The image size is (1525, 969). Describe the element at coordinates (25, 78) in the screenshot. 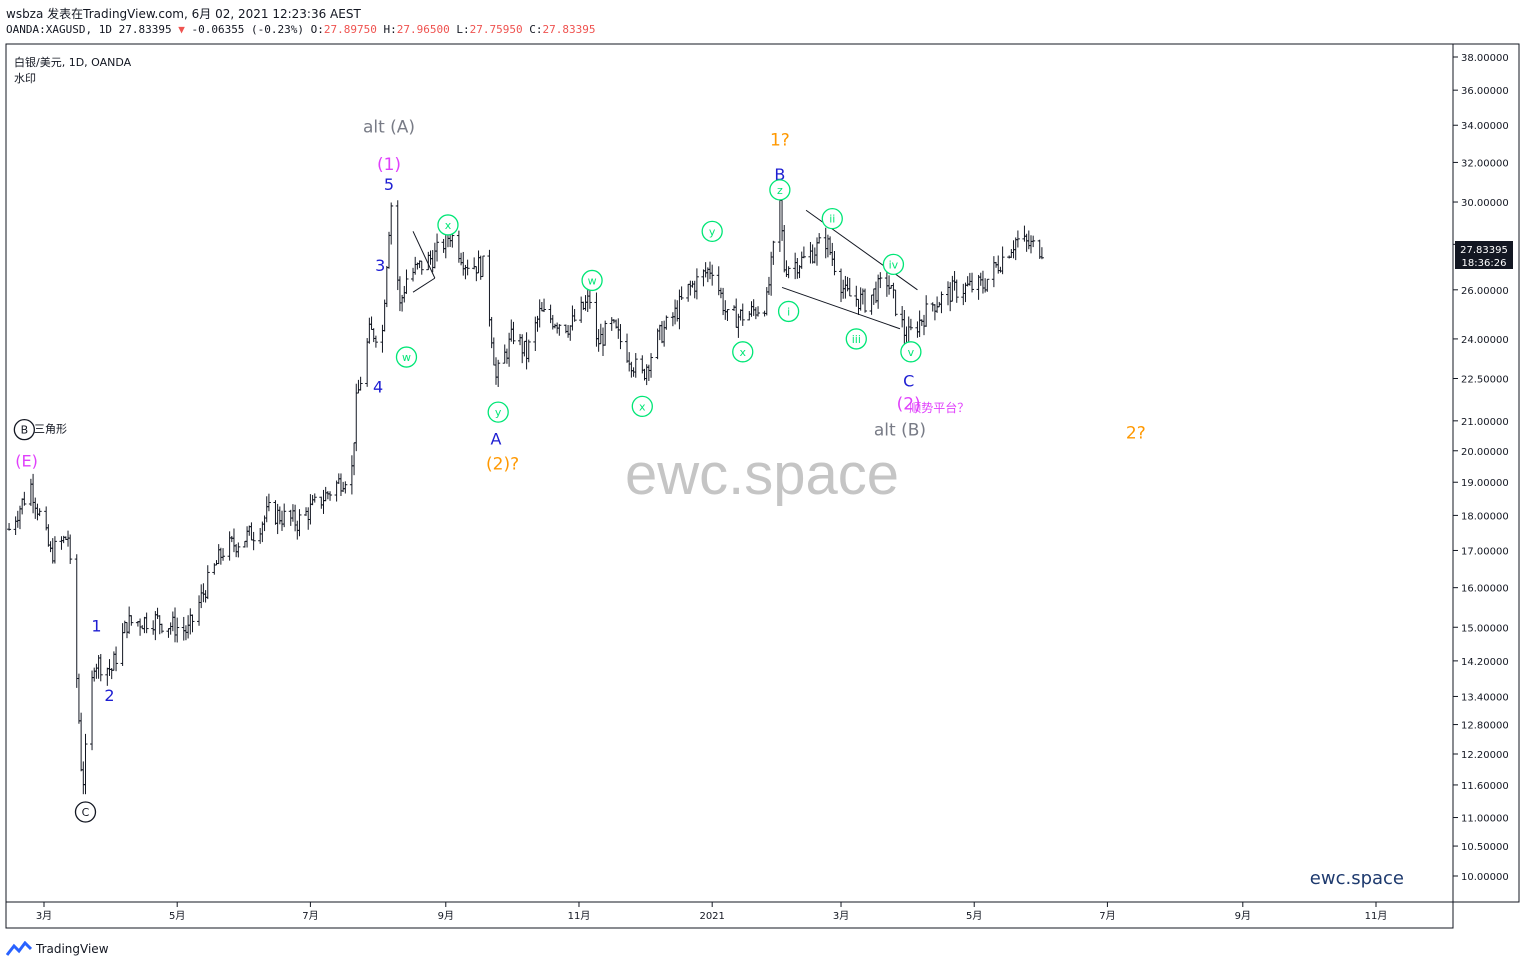

I see `legend-watermark-label: 水印` at that location.